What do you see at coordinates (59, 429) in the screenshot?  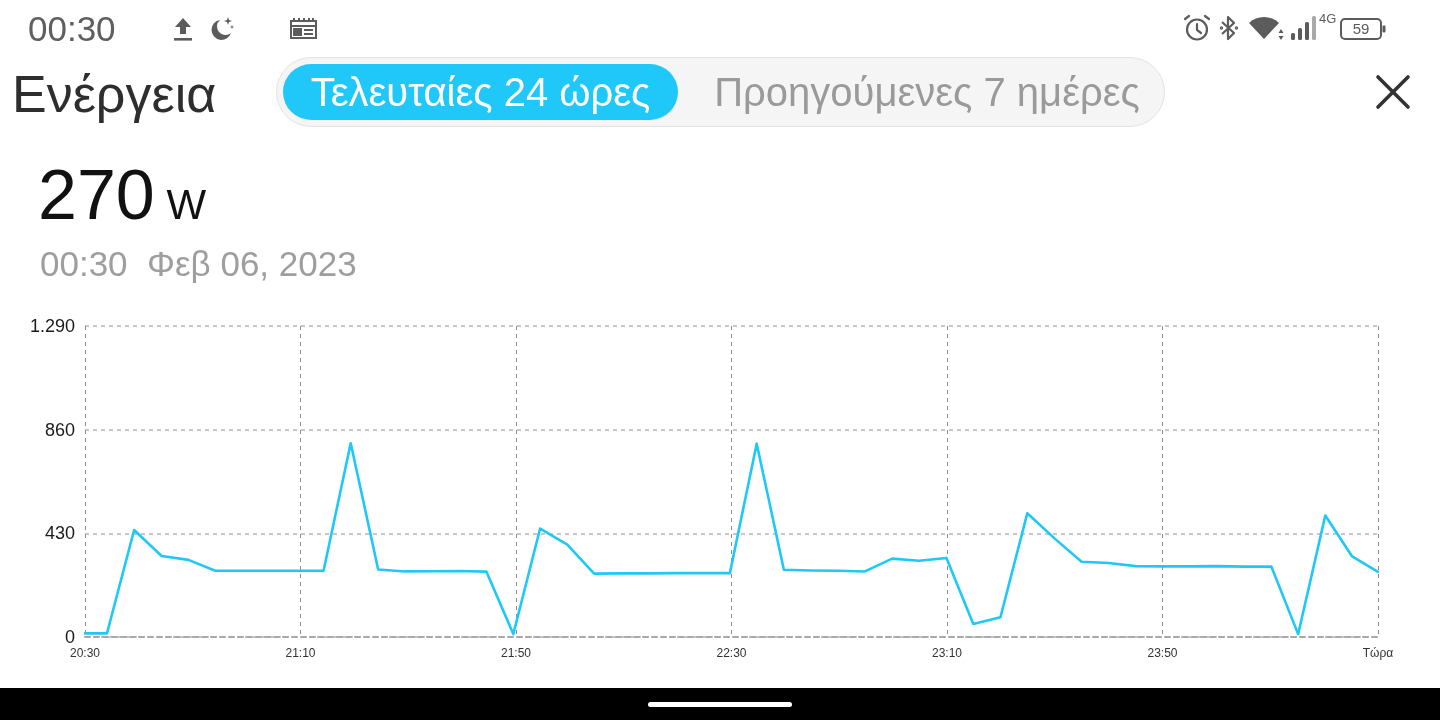 I see `y-tick-label: 860` at bounding box center [59, 429].